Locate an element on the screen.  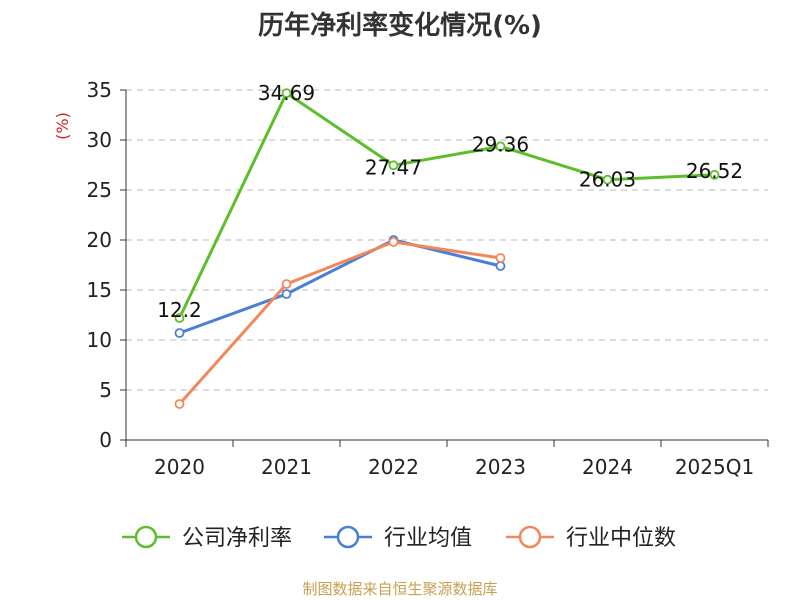
data-label: 27.47 is located at coordinates (393, 167).